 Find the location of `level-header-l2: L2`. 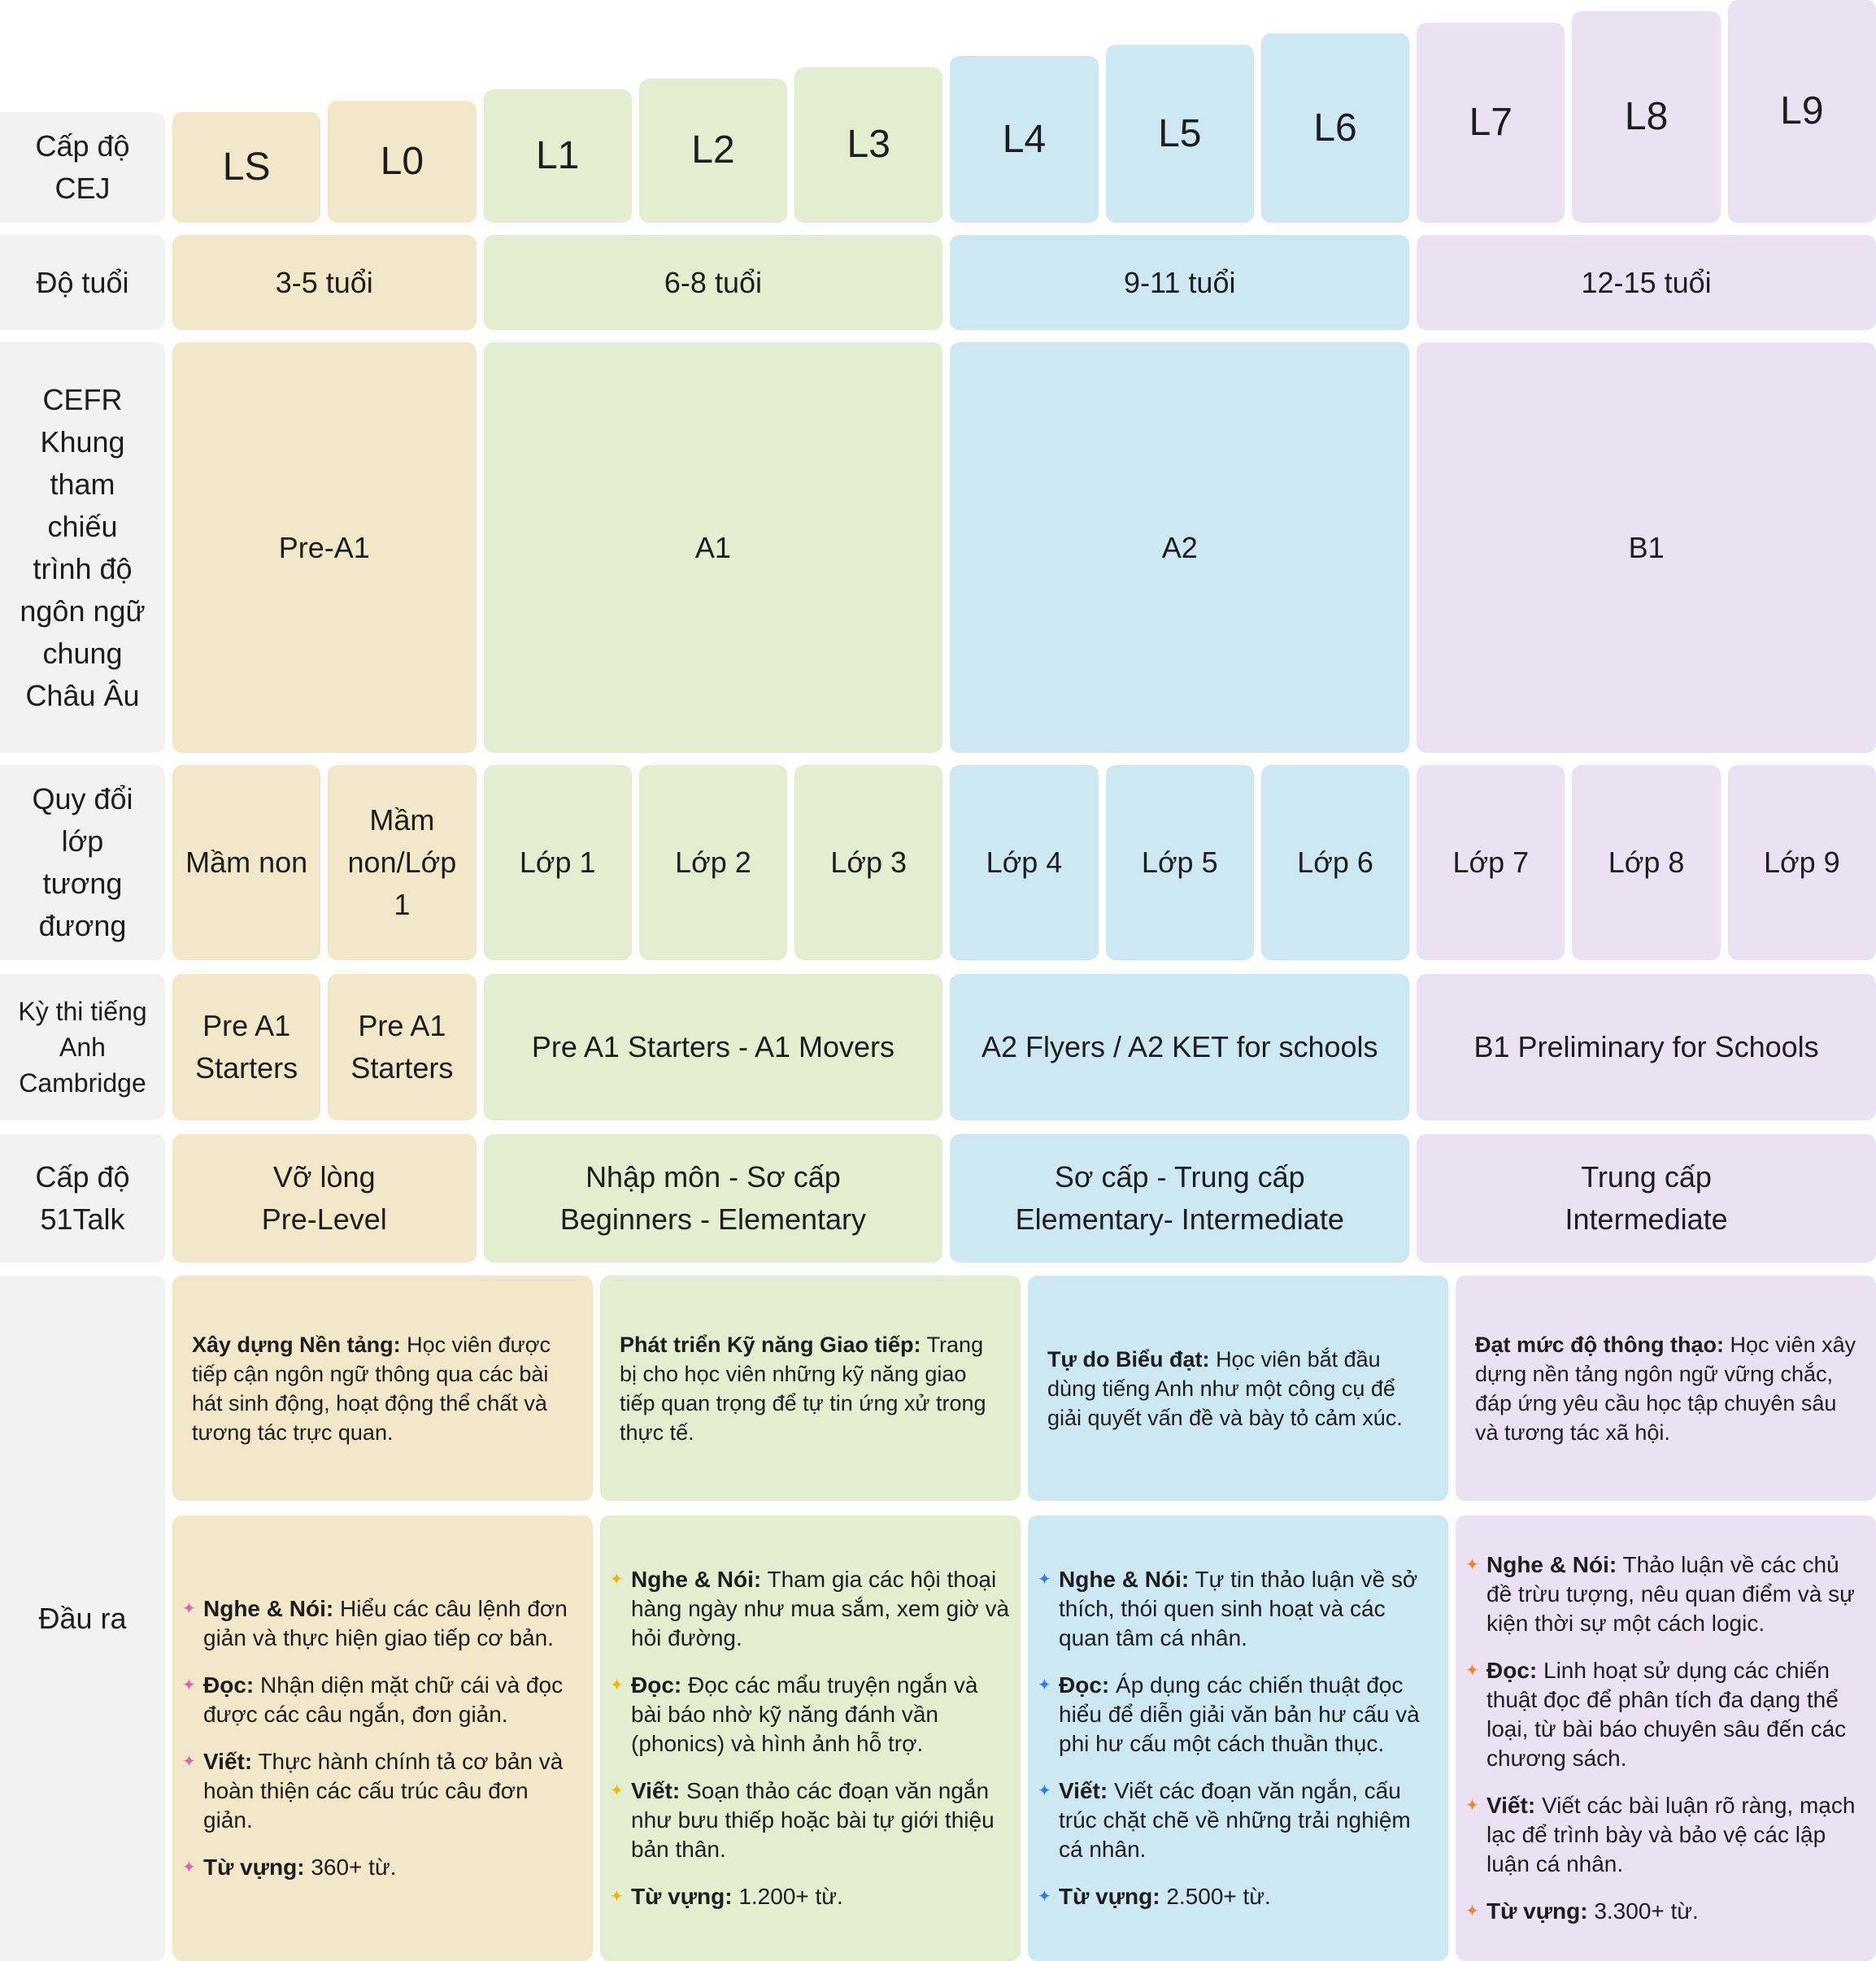

level-header-l2: L2 is located at coordinates (713, 151).